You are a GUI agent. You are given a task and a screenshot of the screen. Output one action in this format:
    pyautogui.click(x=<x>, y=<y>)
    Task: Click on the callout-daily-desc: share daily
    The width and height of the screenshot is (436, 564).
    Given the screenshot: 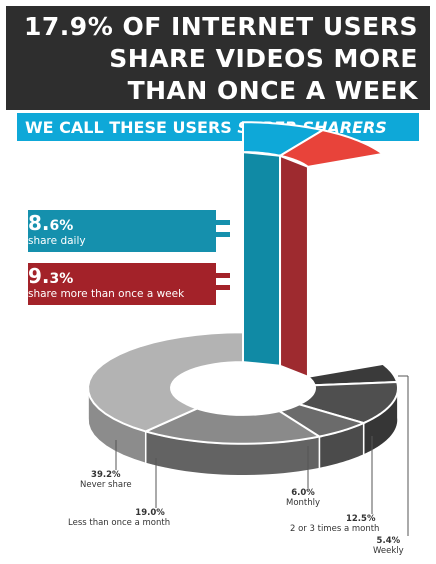 What is the action you would take?
    pyautogui.click(x=57, y=241)
    